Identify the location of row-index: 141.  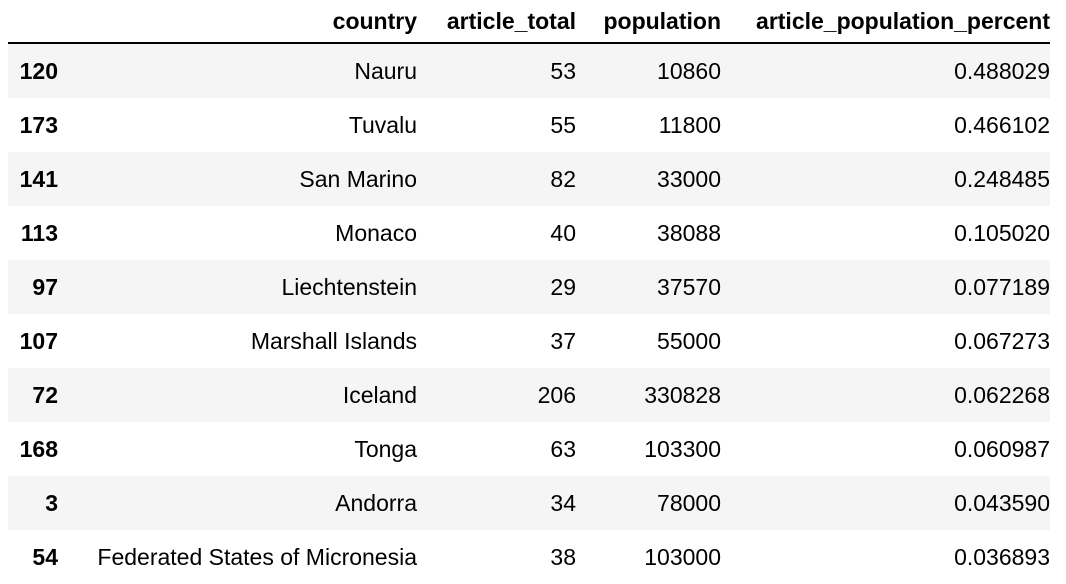
(38, 178).